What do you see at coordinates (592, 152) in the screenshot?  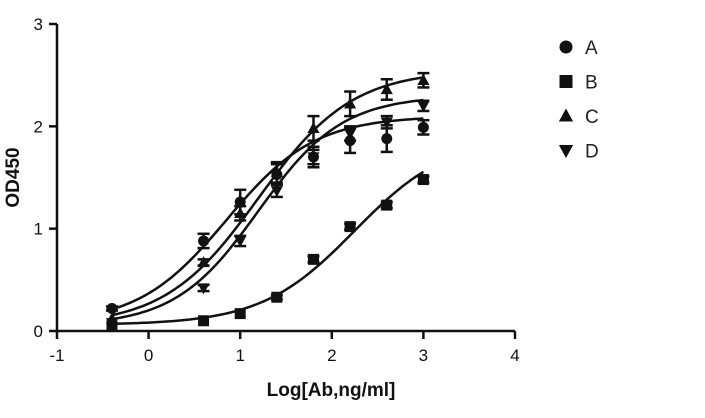 I see `legend-label-d: D` at bounding box center [592, 152].